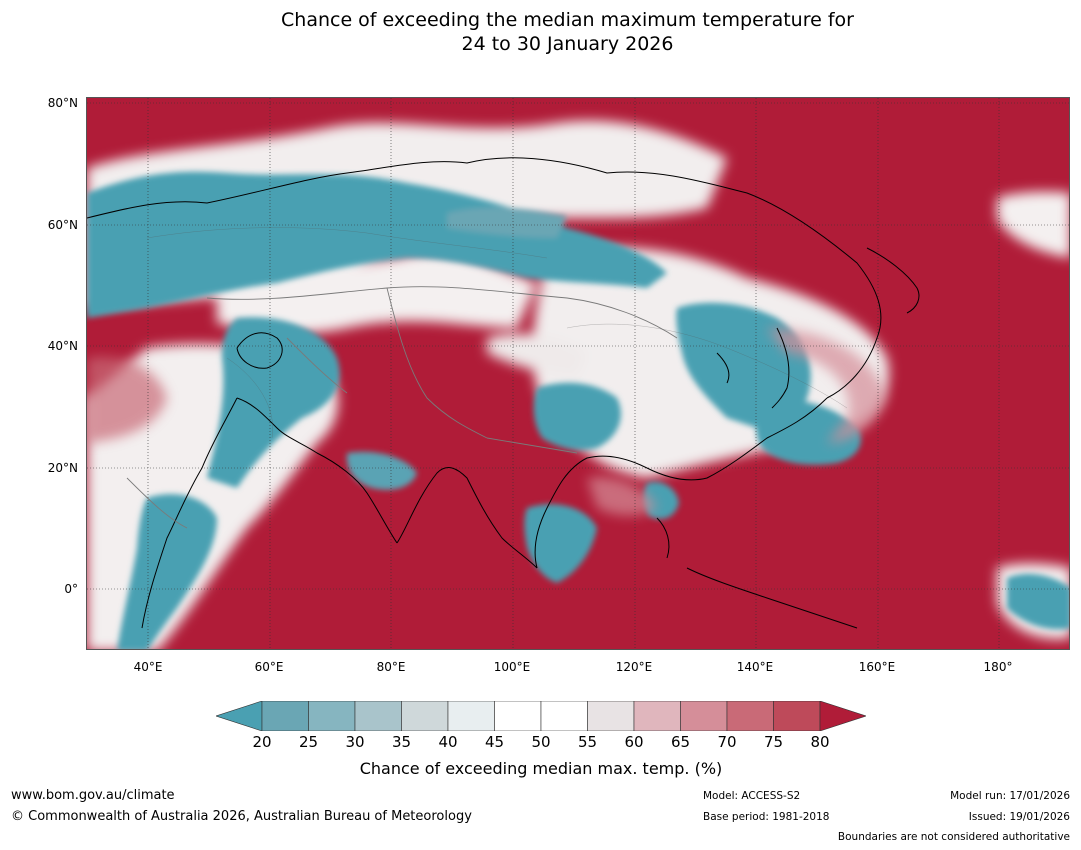 Image resolution: width=1081 pixels, height=850 pixels. Describe the element at coordinates (842, 716) in the screenshot. I see `colorbar-over-arrow` at that location.